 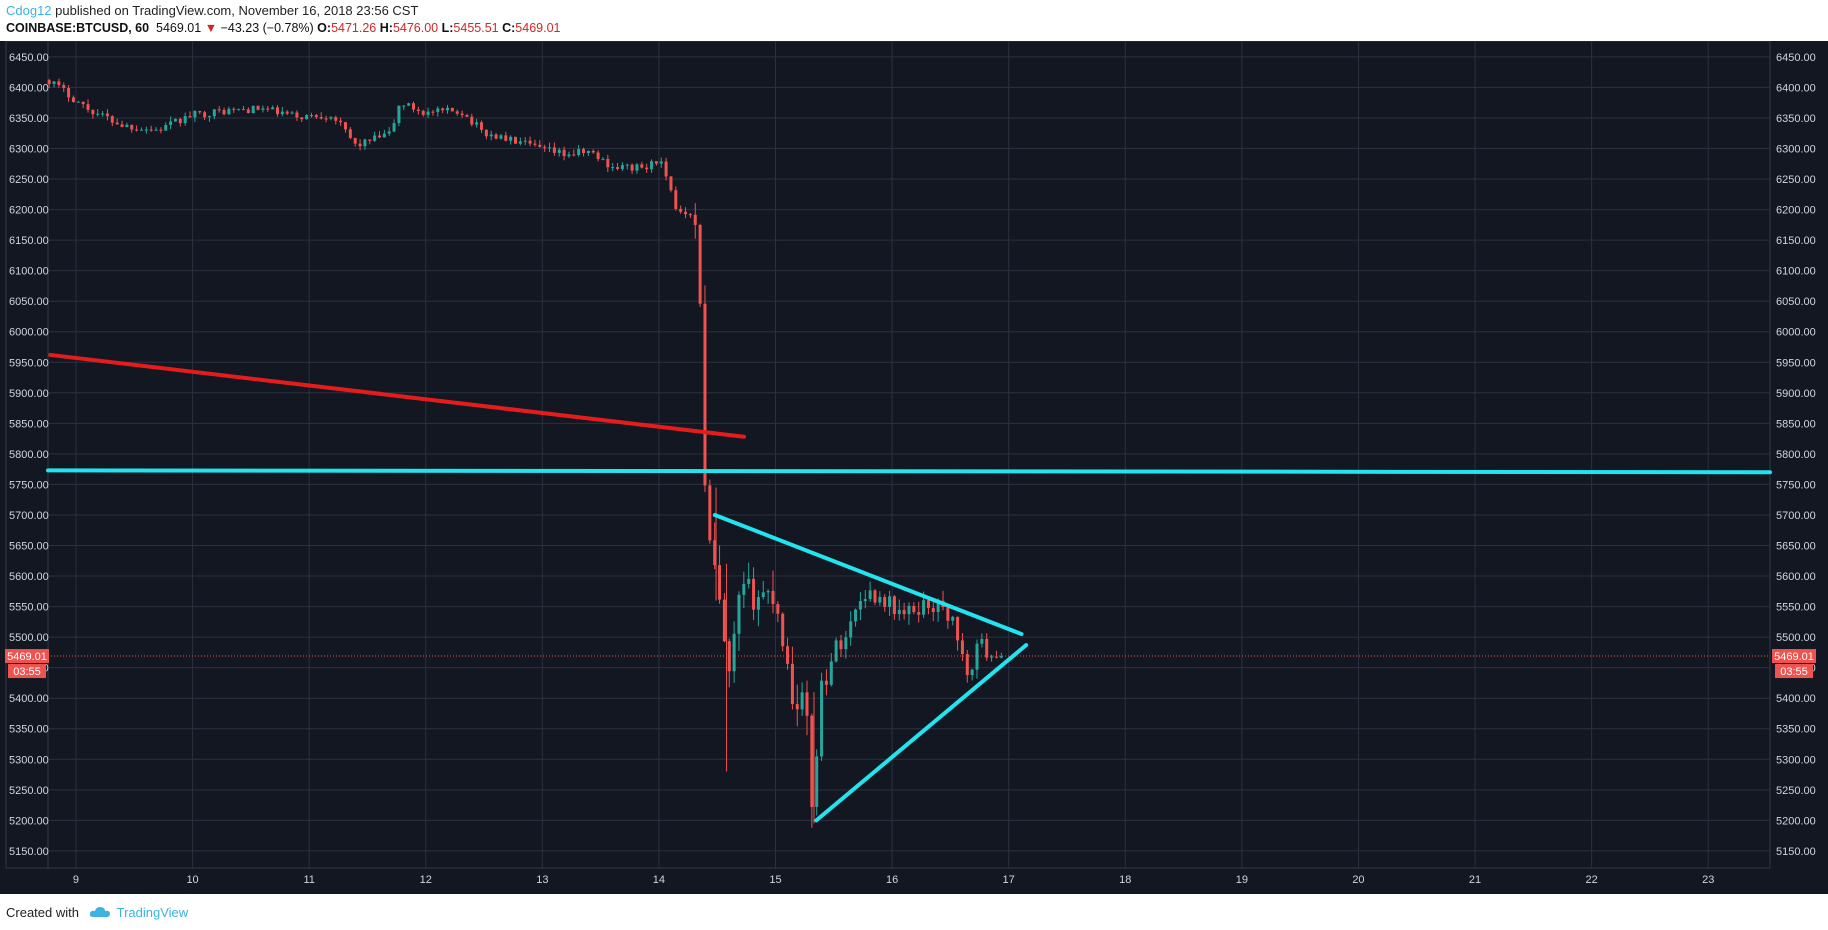 What do you see at coordinates (1125, 880) in the screenshot?
I see `x-tick-label: 18` at bounding box center [1125, 880].